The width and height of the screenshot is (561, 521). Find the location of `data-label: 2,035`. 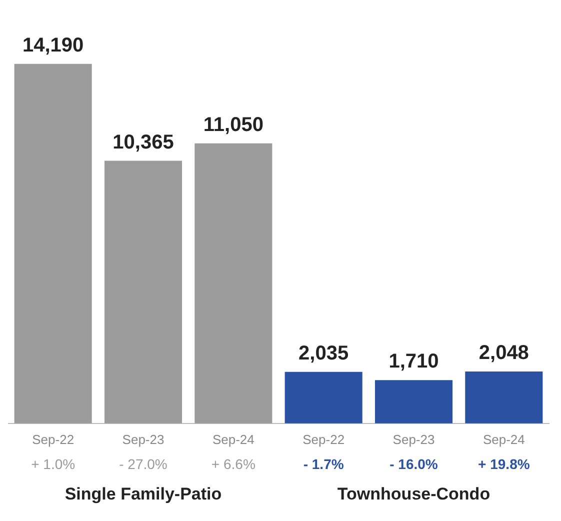

data-label: 2,035 is located at coordinates (323, 353).